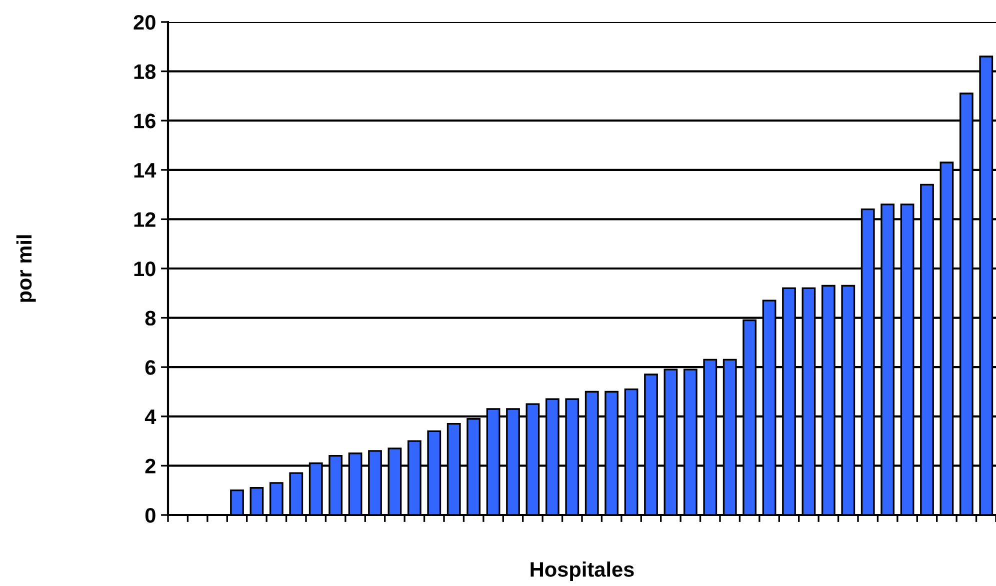 This screenshot has width=996, height=586. I want to click on y-tick-label: 16, so click(145, 121).